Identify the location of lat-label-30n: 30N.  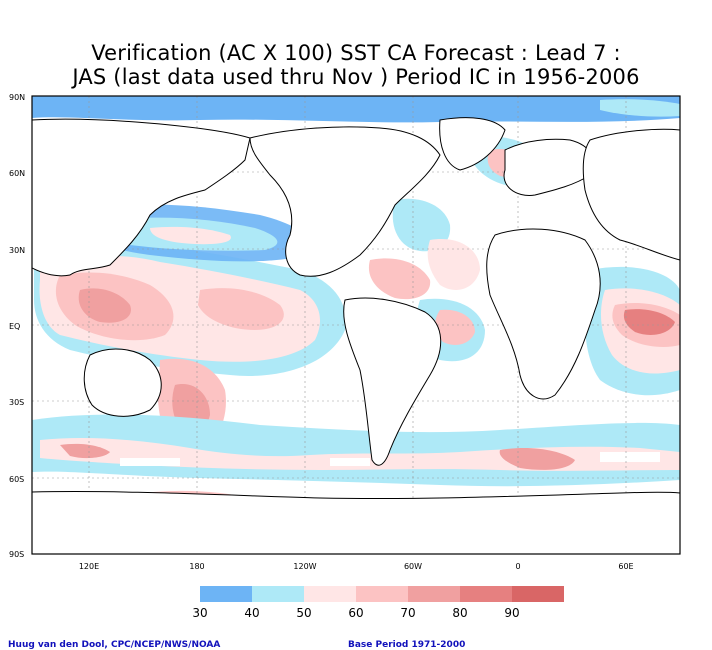
(17, 250).